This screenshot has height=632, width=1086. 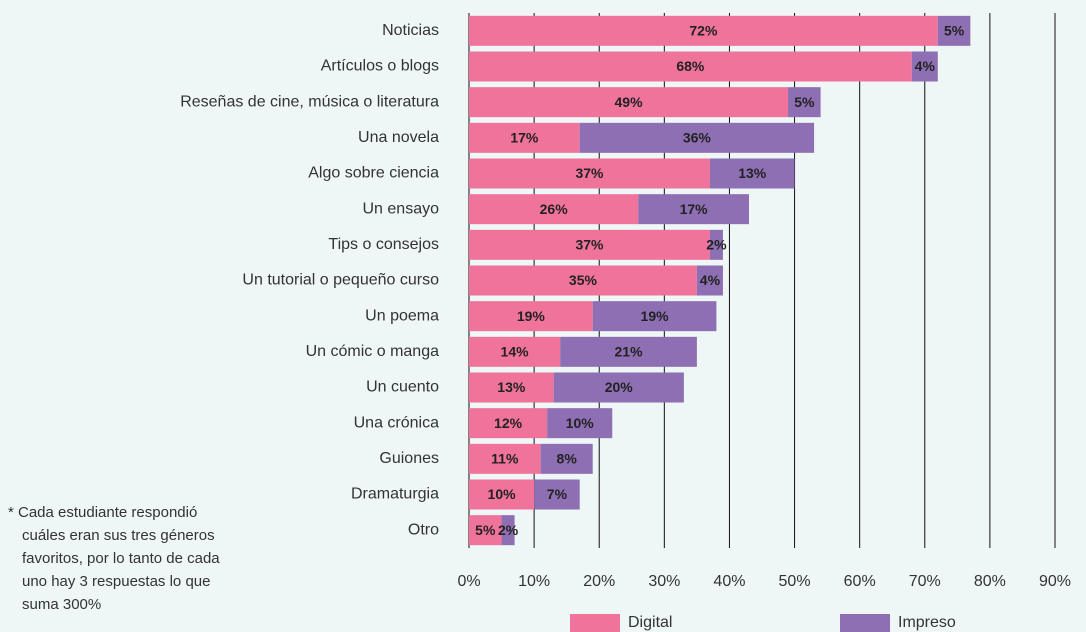 I want to click on x-tick-label: 50%, so click(x=795, y=581).